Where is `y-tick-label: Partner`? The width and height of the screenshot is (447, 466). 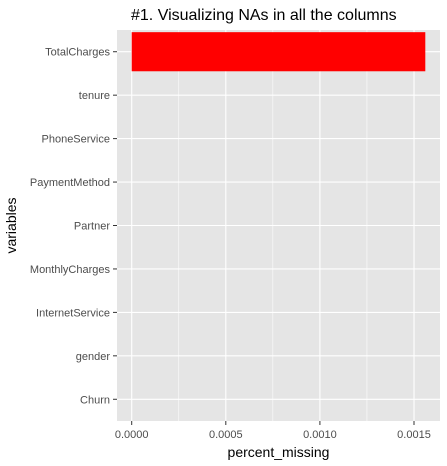 y-tick-label: Partner is located at coordinates (92, 227).